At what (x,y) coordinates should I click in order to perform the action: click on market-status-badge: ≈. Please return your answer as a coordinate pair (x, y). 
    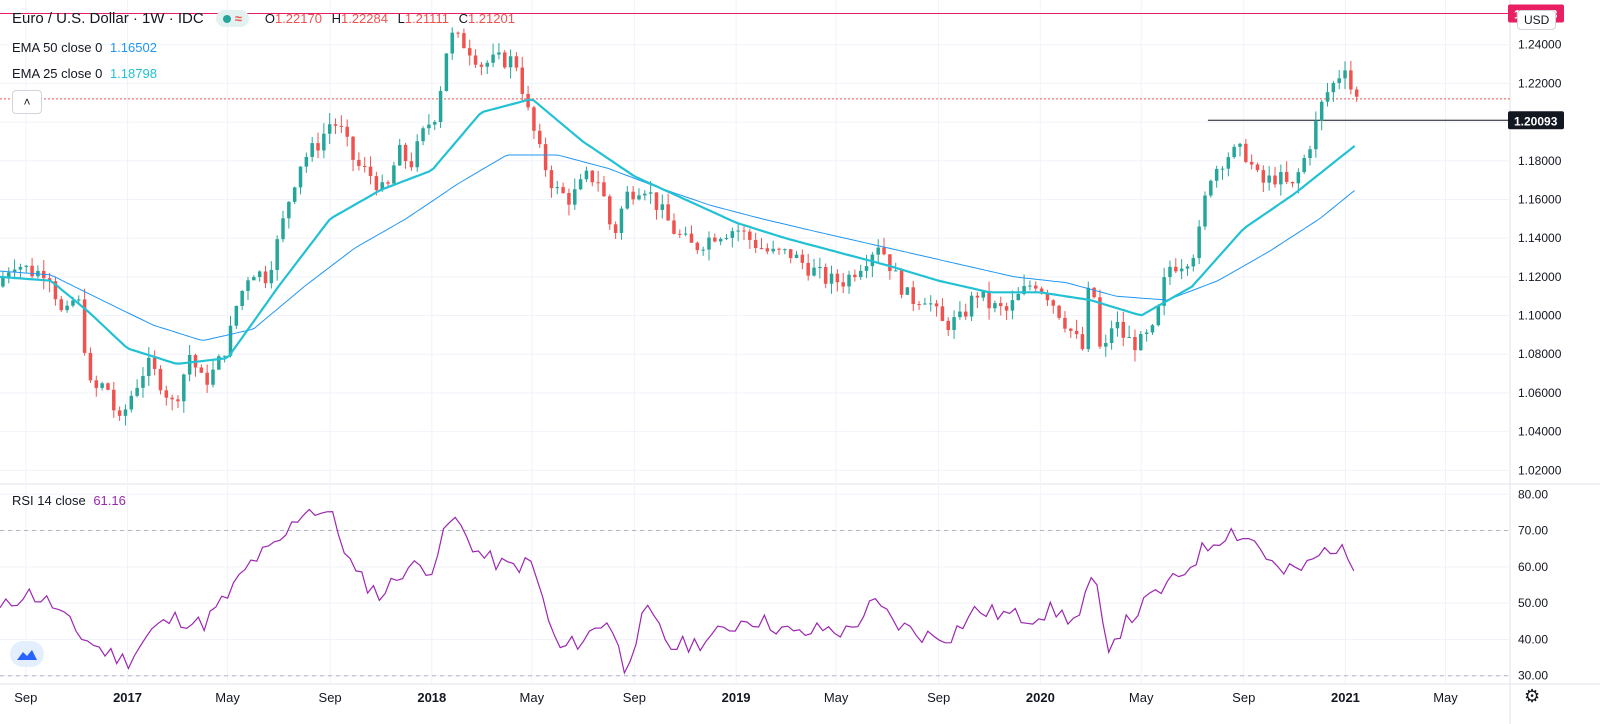
    Looking at the image, I should click on (232, 18).